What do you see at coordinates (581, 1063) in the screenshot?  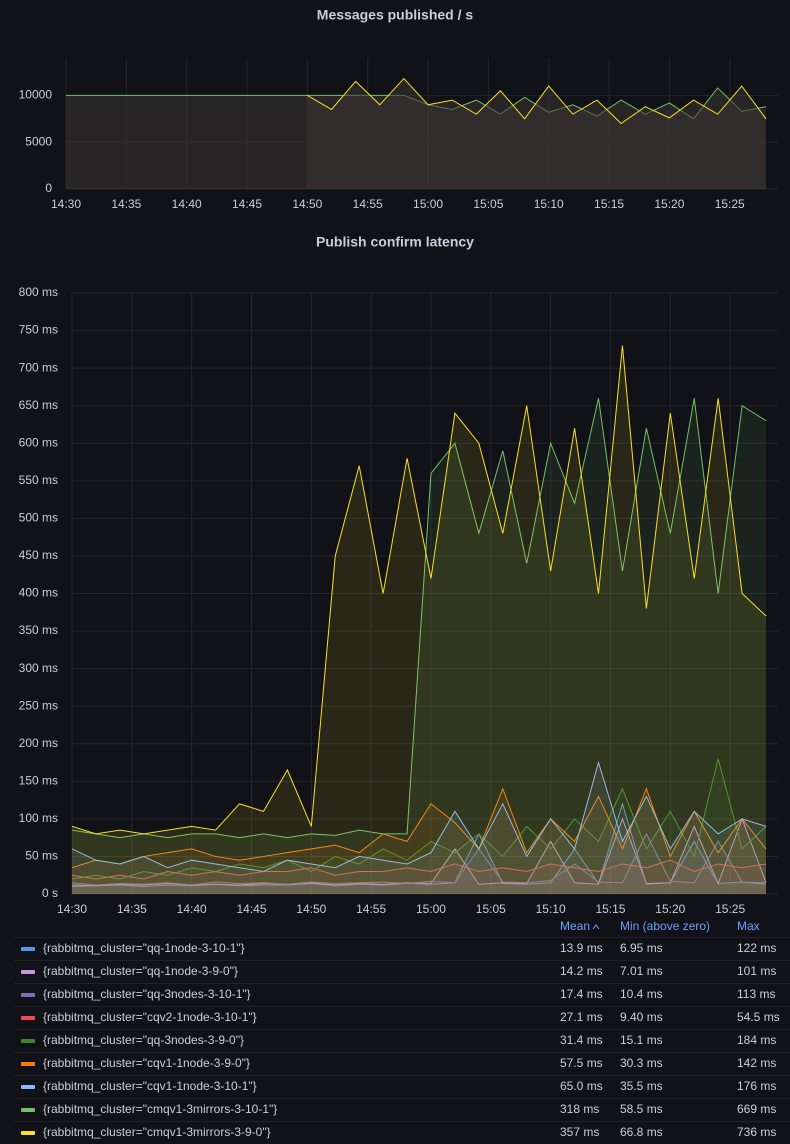 I see `legend-stat: 57.5 ms` at bounding box center [581, 1063].